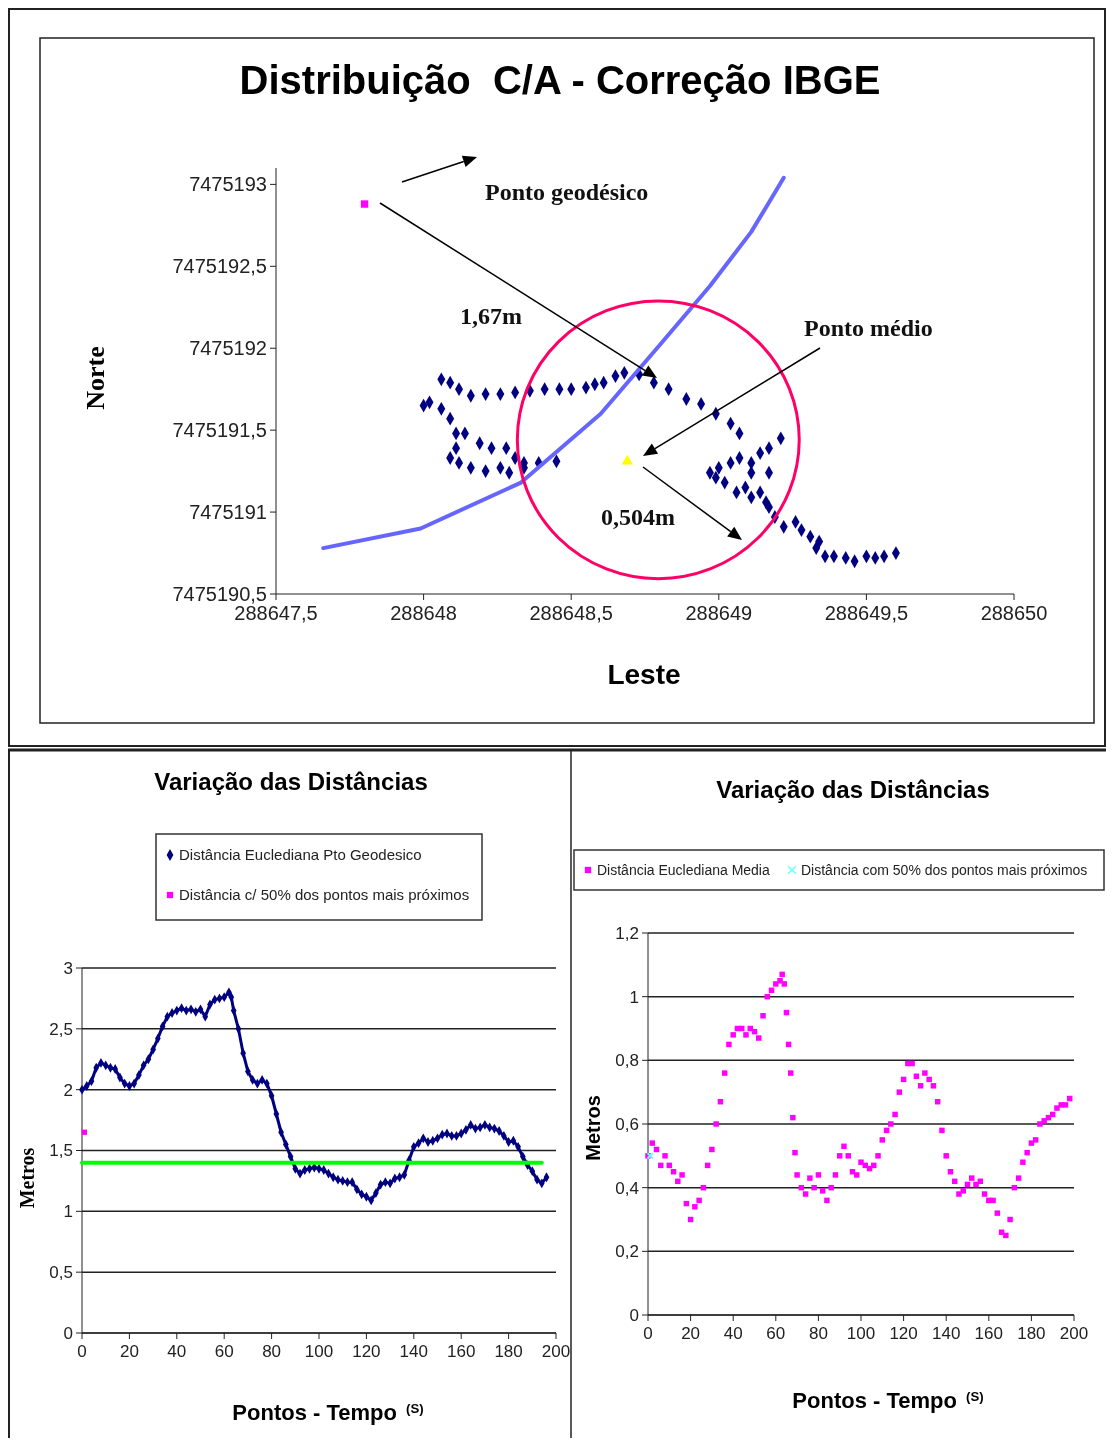 This screenshot has width=1114, height=1441. Describe the element at coordinates (571, 613) in the screenshot. I see `x-tick-label: 288648,5` at that location.